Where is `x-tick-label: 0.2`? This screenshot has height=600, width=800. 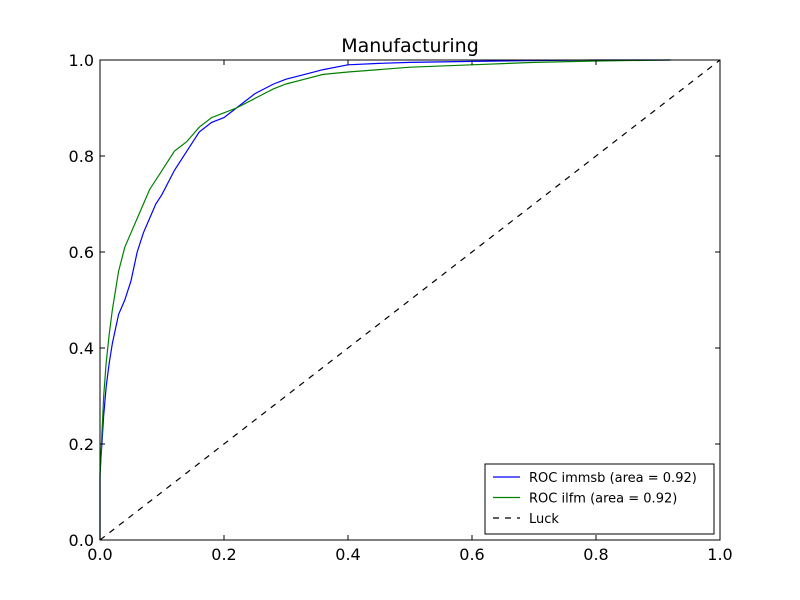
x-tick-label: 0.2 is located at coordinates (223, 554).